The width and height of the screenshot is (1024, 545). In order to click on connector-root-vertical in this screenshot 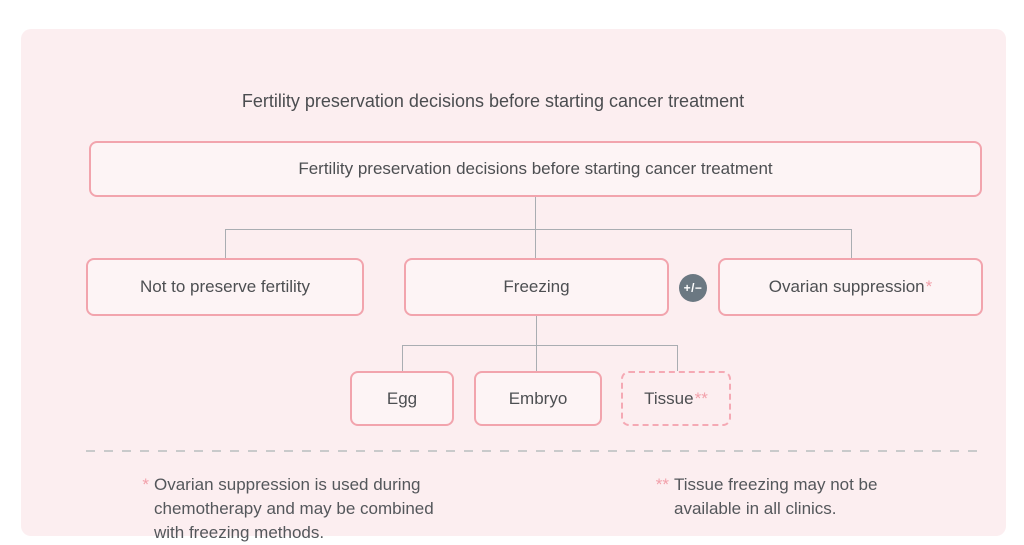, I will do `click(535, 227)`.